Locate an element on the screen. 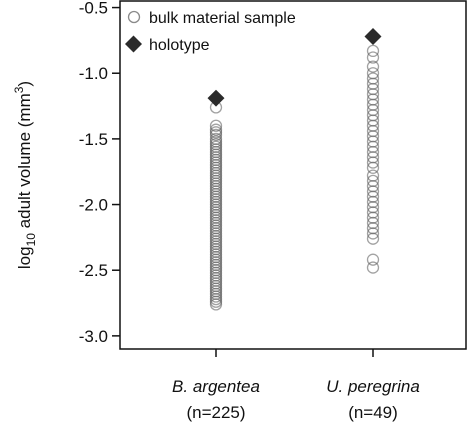 This screenshot has height=428, width=469. x-axis is located at coordinates (294, 353).